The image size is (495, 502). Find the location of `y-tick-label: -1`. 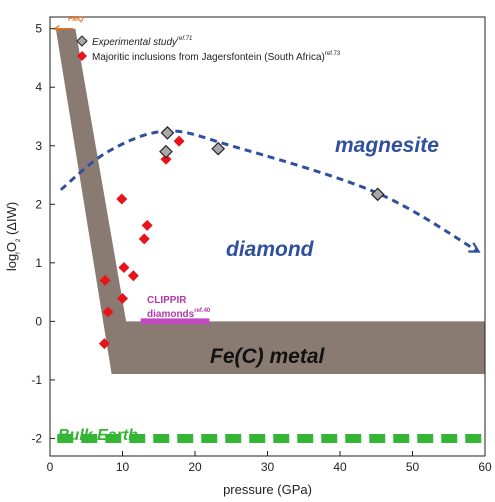

y-tick-label: -1 is located at coordinates (36, 380).